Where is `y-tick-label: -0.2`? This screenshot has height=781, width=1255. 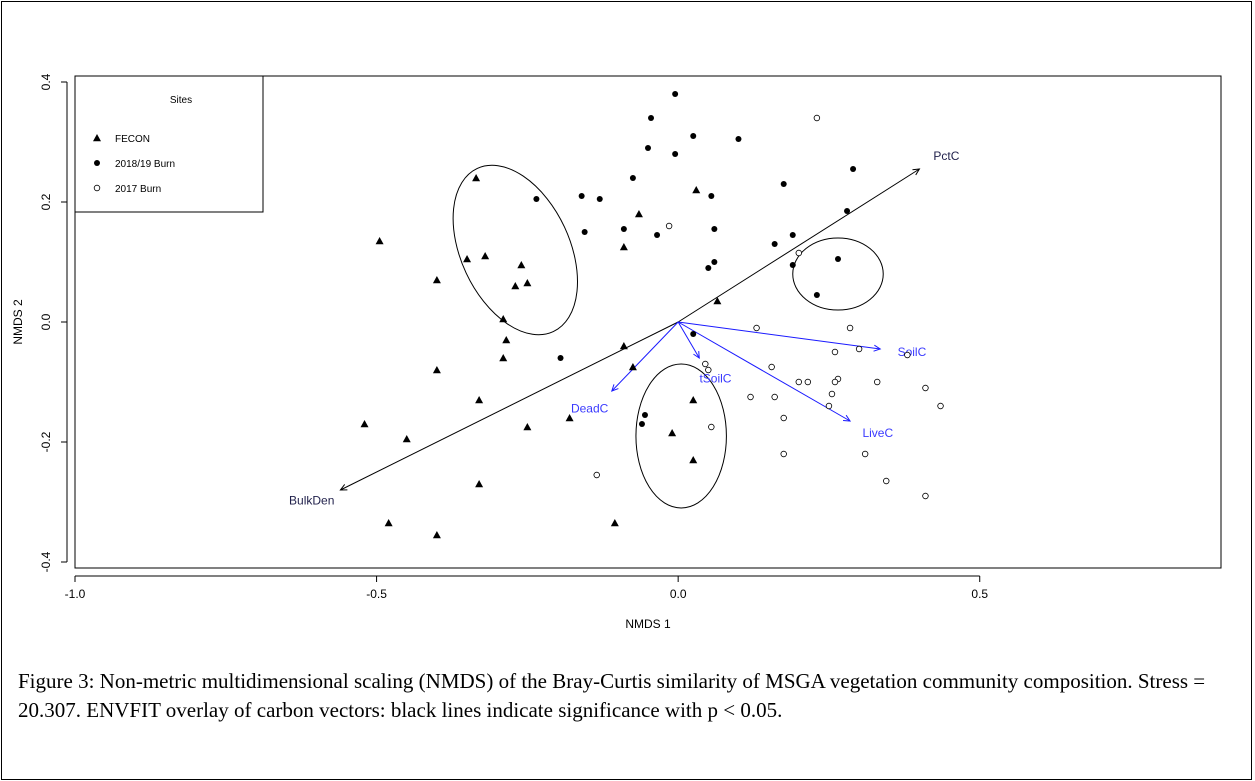
y-tick-label: -0.2 is located at coordinates (46, 441).